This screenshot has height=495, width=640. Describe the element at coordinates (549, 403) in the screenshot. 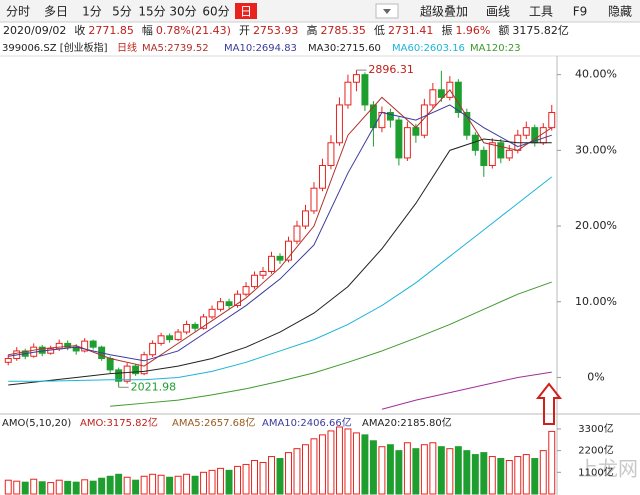

I see `red-arrow` at that location.